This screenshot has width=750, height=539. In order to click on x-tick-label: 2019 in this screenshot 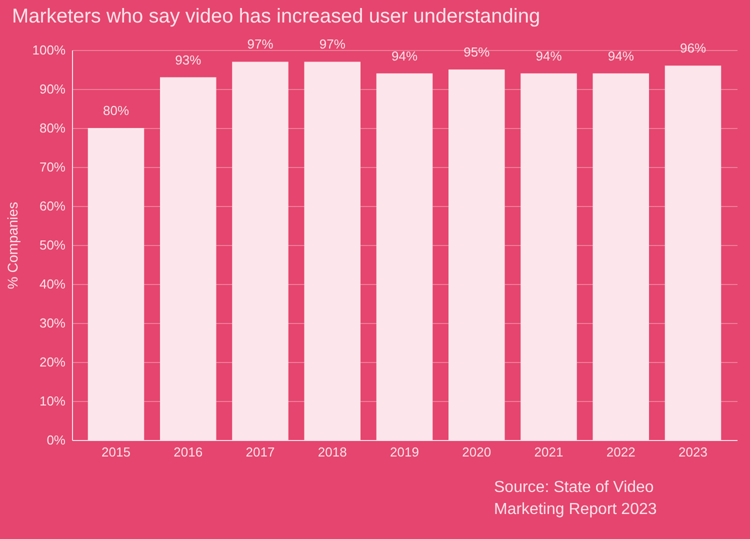, I will do `click(404, 452)`.